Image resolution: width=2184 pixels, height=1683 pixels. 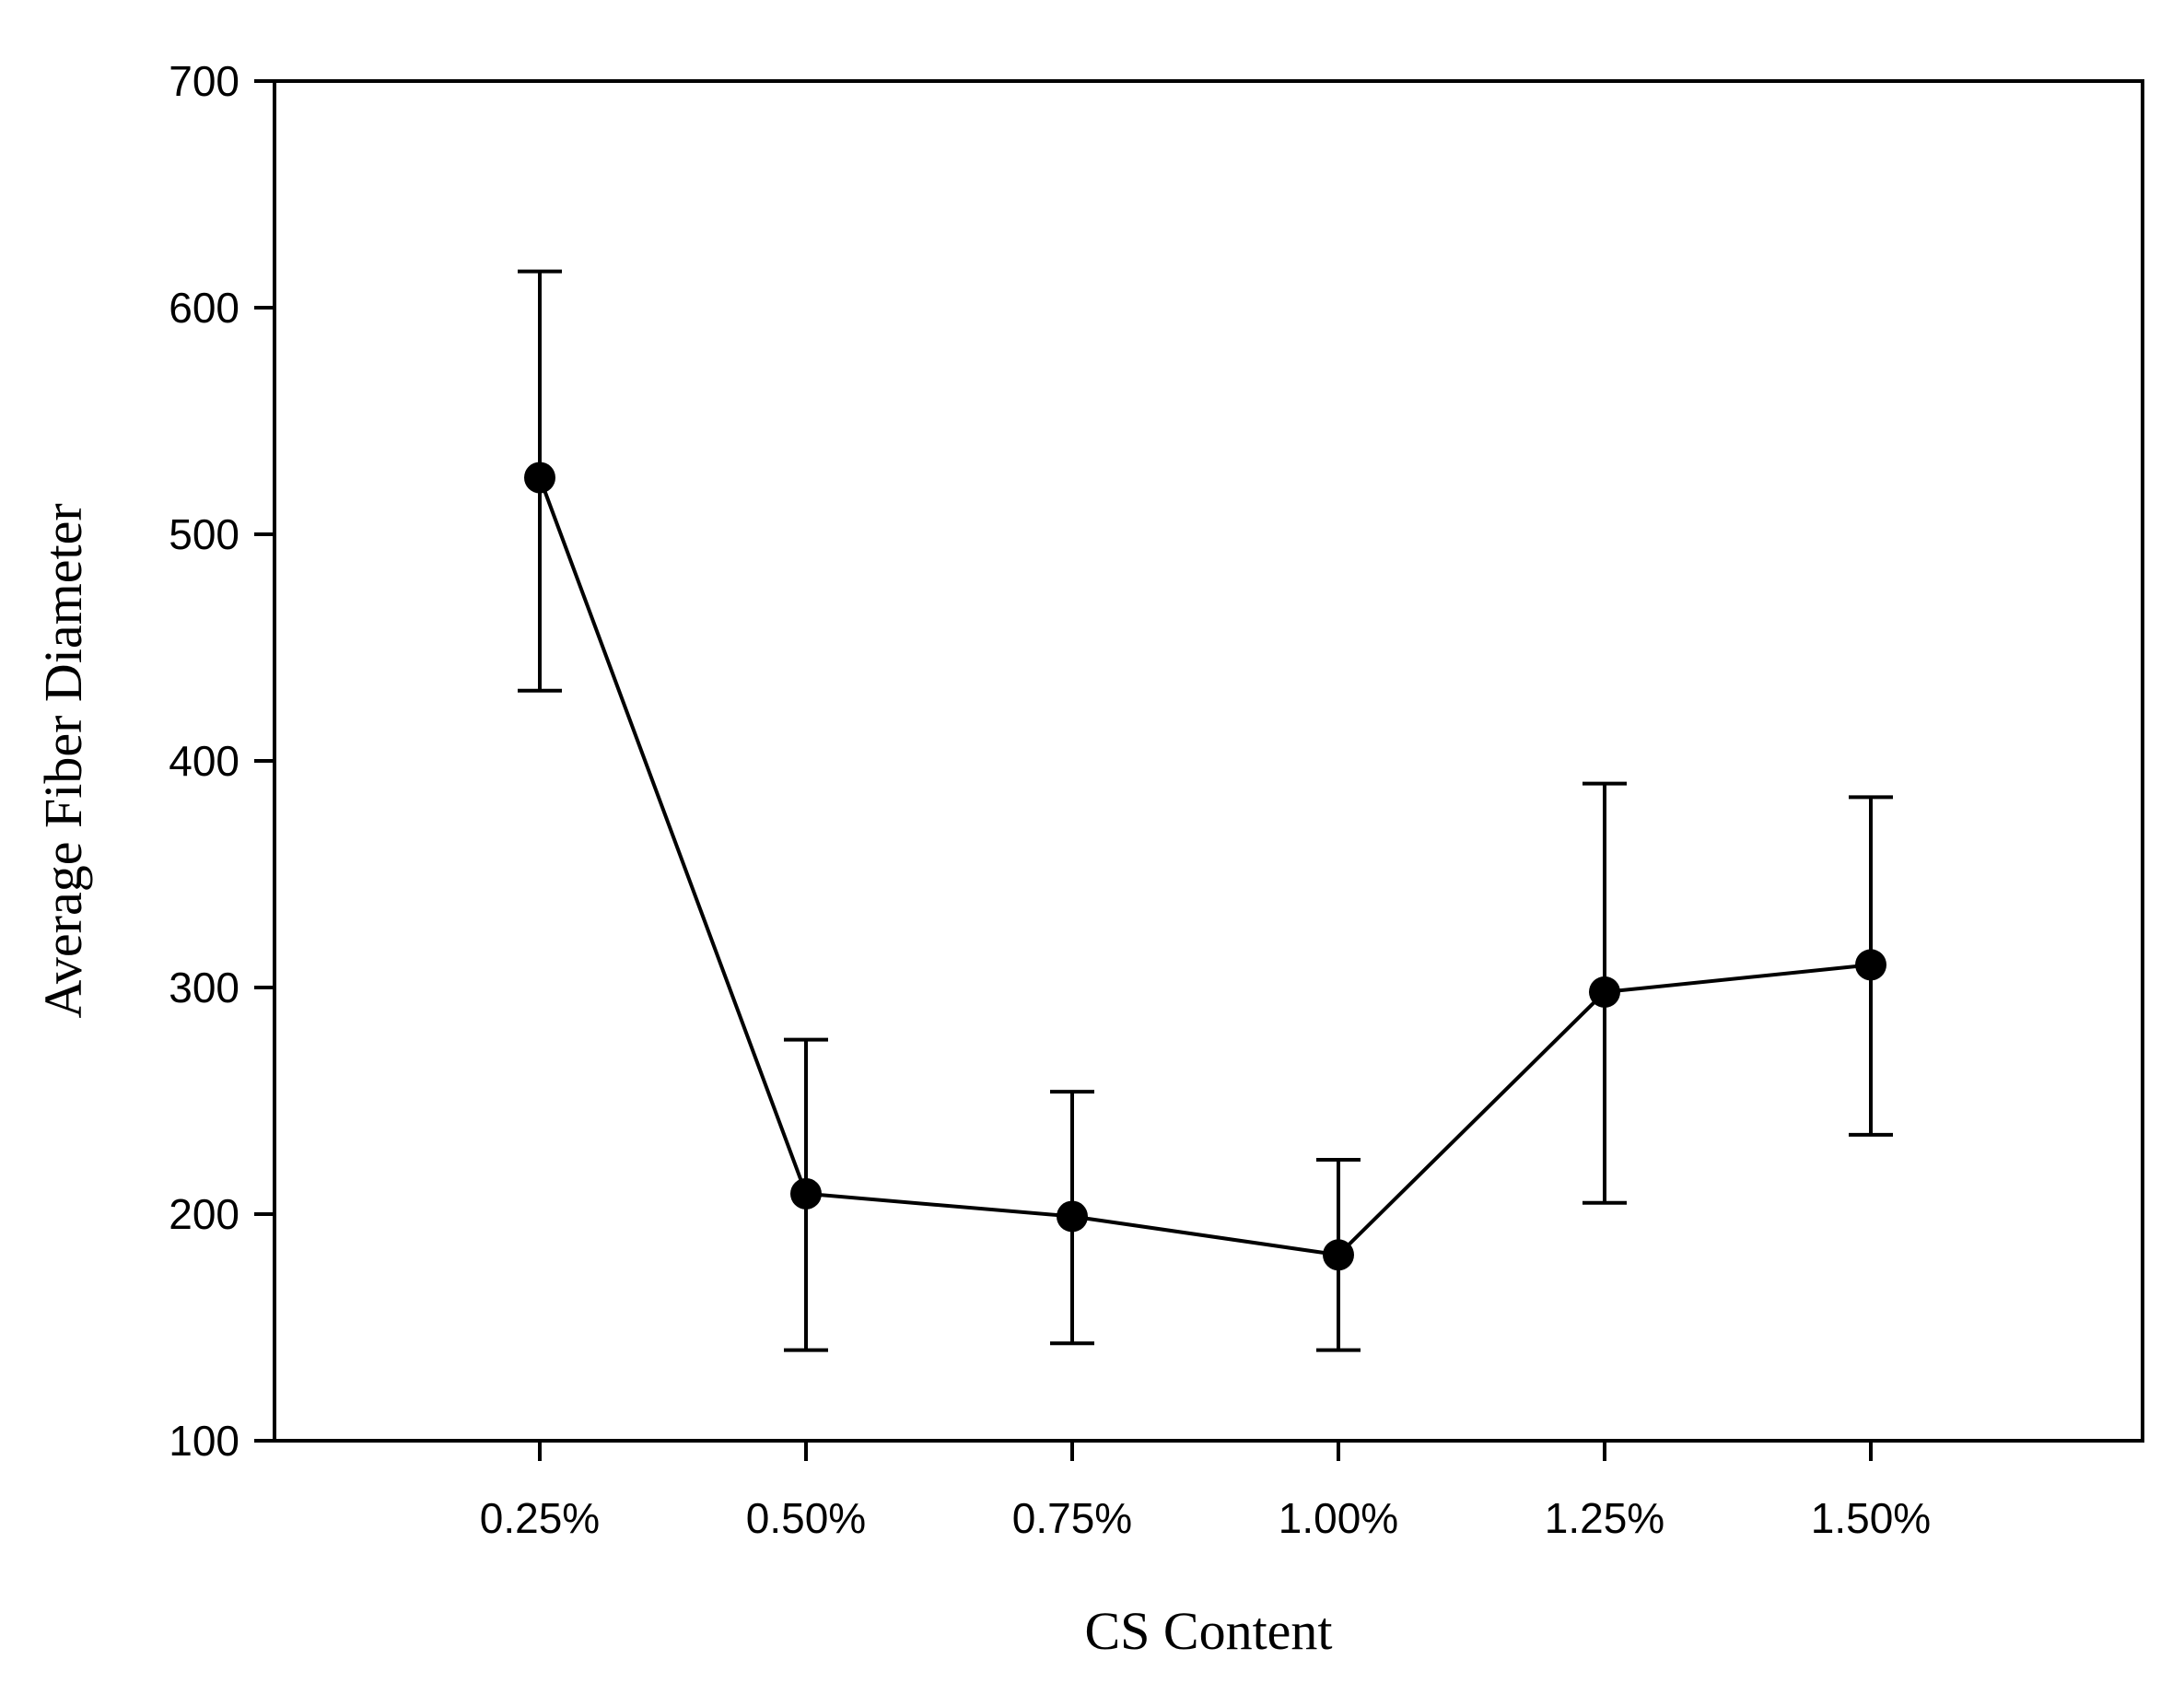 I want to click on x-tick-label: 1.25%, so click(x=1604, y=1518).